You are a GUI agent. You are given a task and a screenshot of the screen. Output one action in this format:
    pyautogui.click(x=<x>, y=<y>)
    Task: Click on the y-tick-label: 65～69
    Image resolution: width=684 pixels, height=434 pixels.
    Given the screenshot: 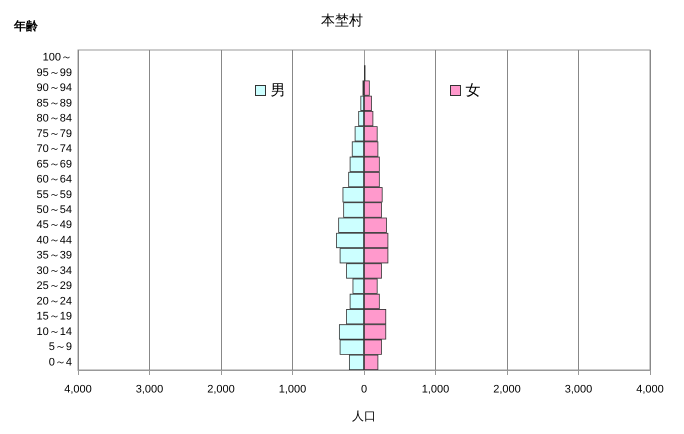 What is the action you would take?
    pyautogui.click(x=54, y=164)
    